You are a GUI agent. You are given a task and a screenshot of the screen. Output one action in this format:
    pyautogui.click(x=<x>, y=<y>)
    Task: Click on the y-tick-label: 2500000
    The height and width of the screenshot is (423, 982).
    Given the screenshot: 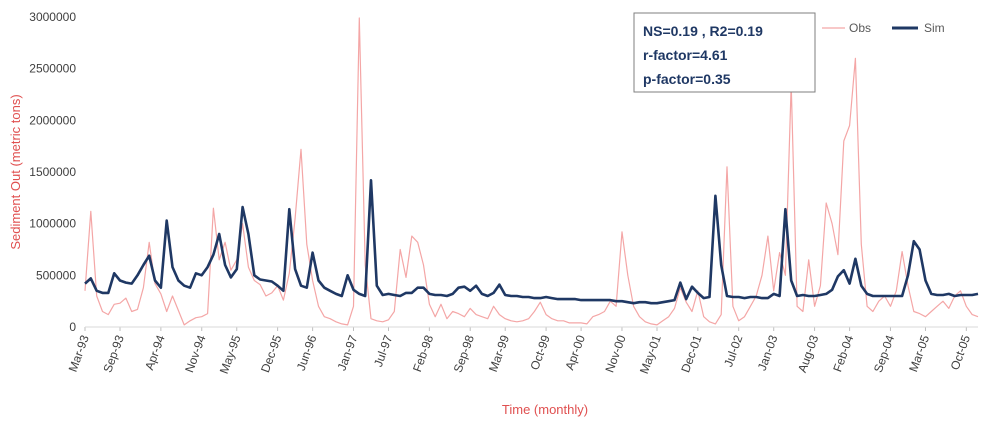 What is the action you would take?
    pyautogui.click(x=52, y=69)
    